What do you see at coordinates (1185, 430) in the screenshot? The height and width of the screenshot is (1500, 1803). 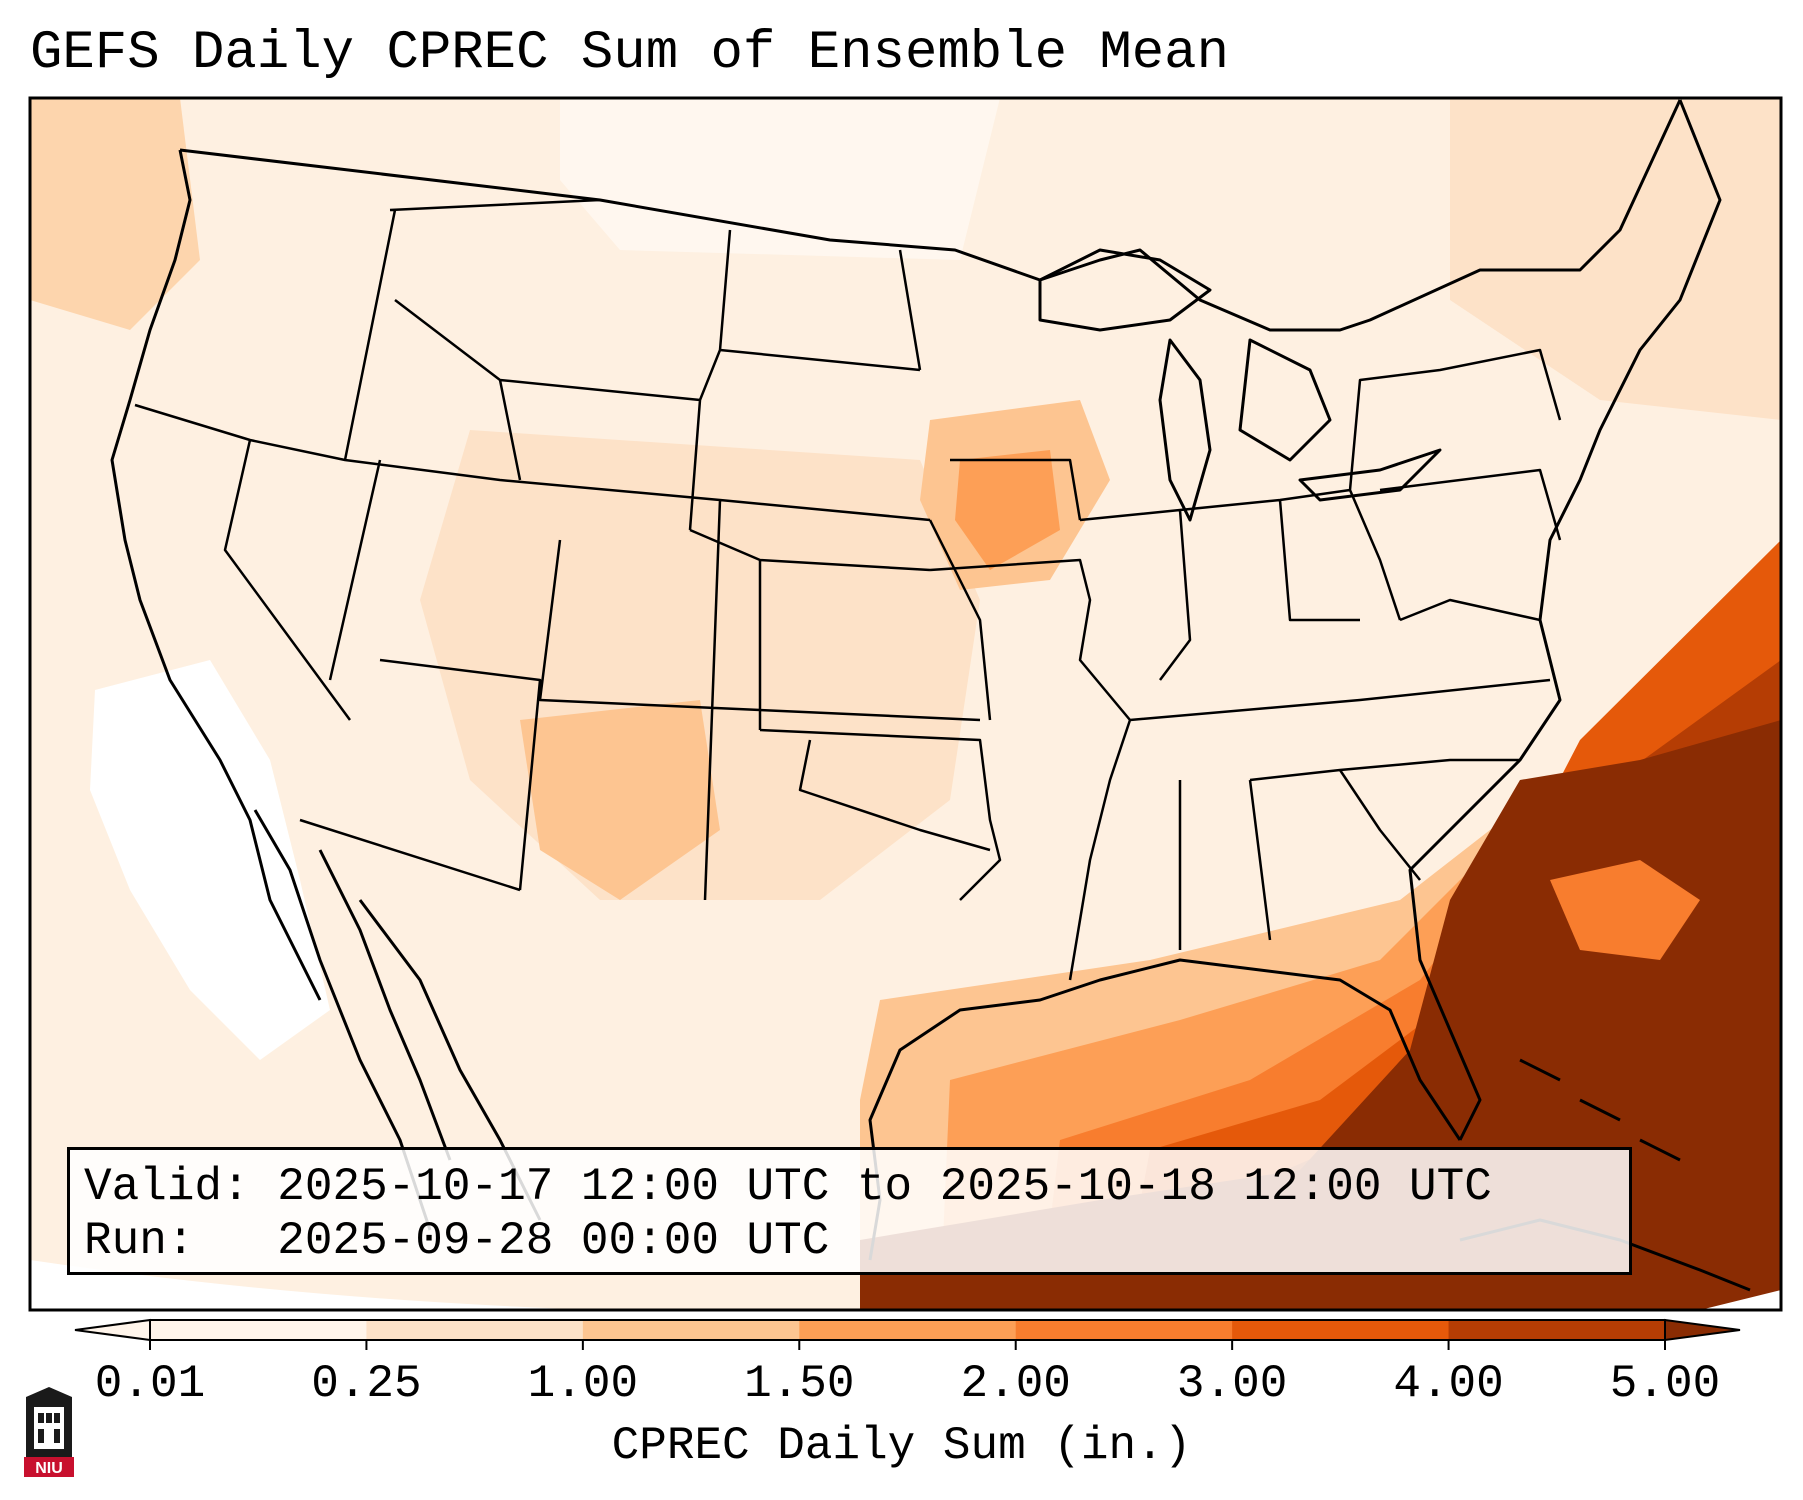 I see `lake-michigan` at bounding box center [1185, 430].